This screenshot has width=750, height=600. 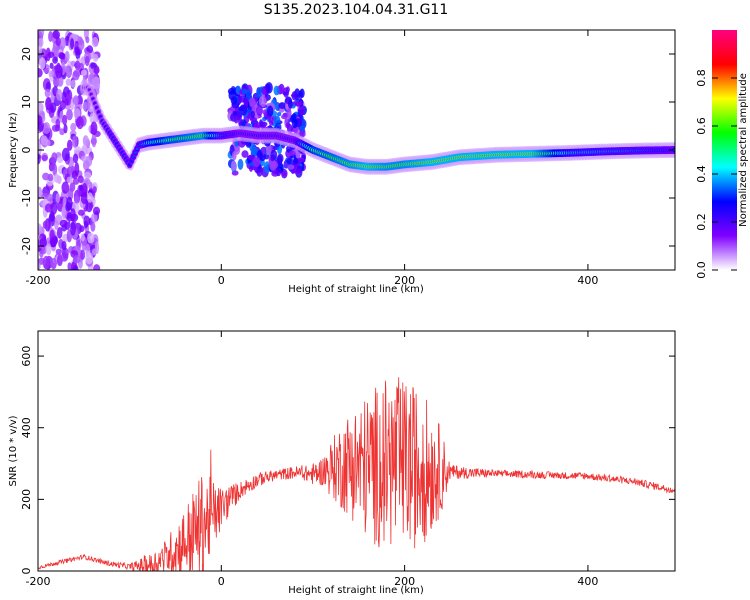 I want to click on snr-y-axis-label: SNR (10 * v/v), so click(x=13, y=450).